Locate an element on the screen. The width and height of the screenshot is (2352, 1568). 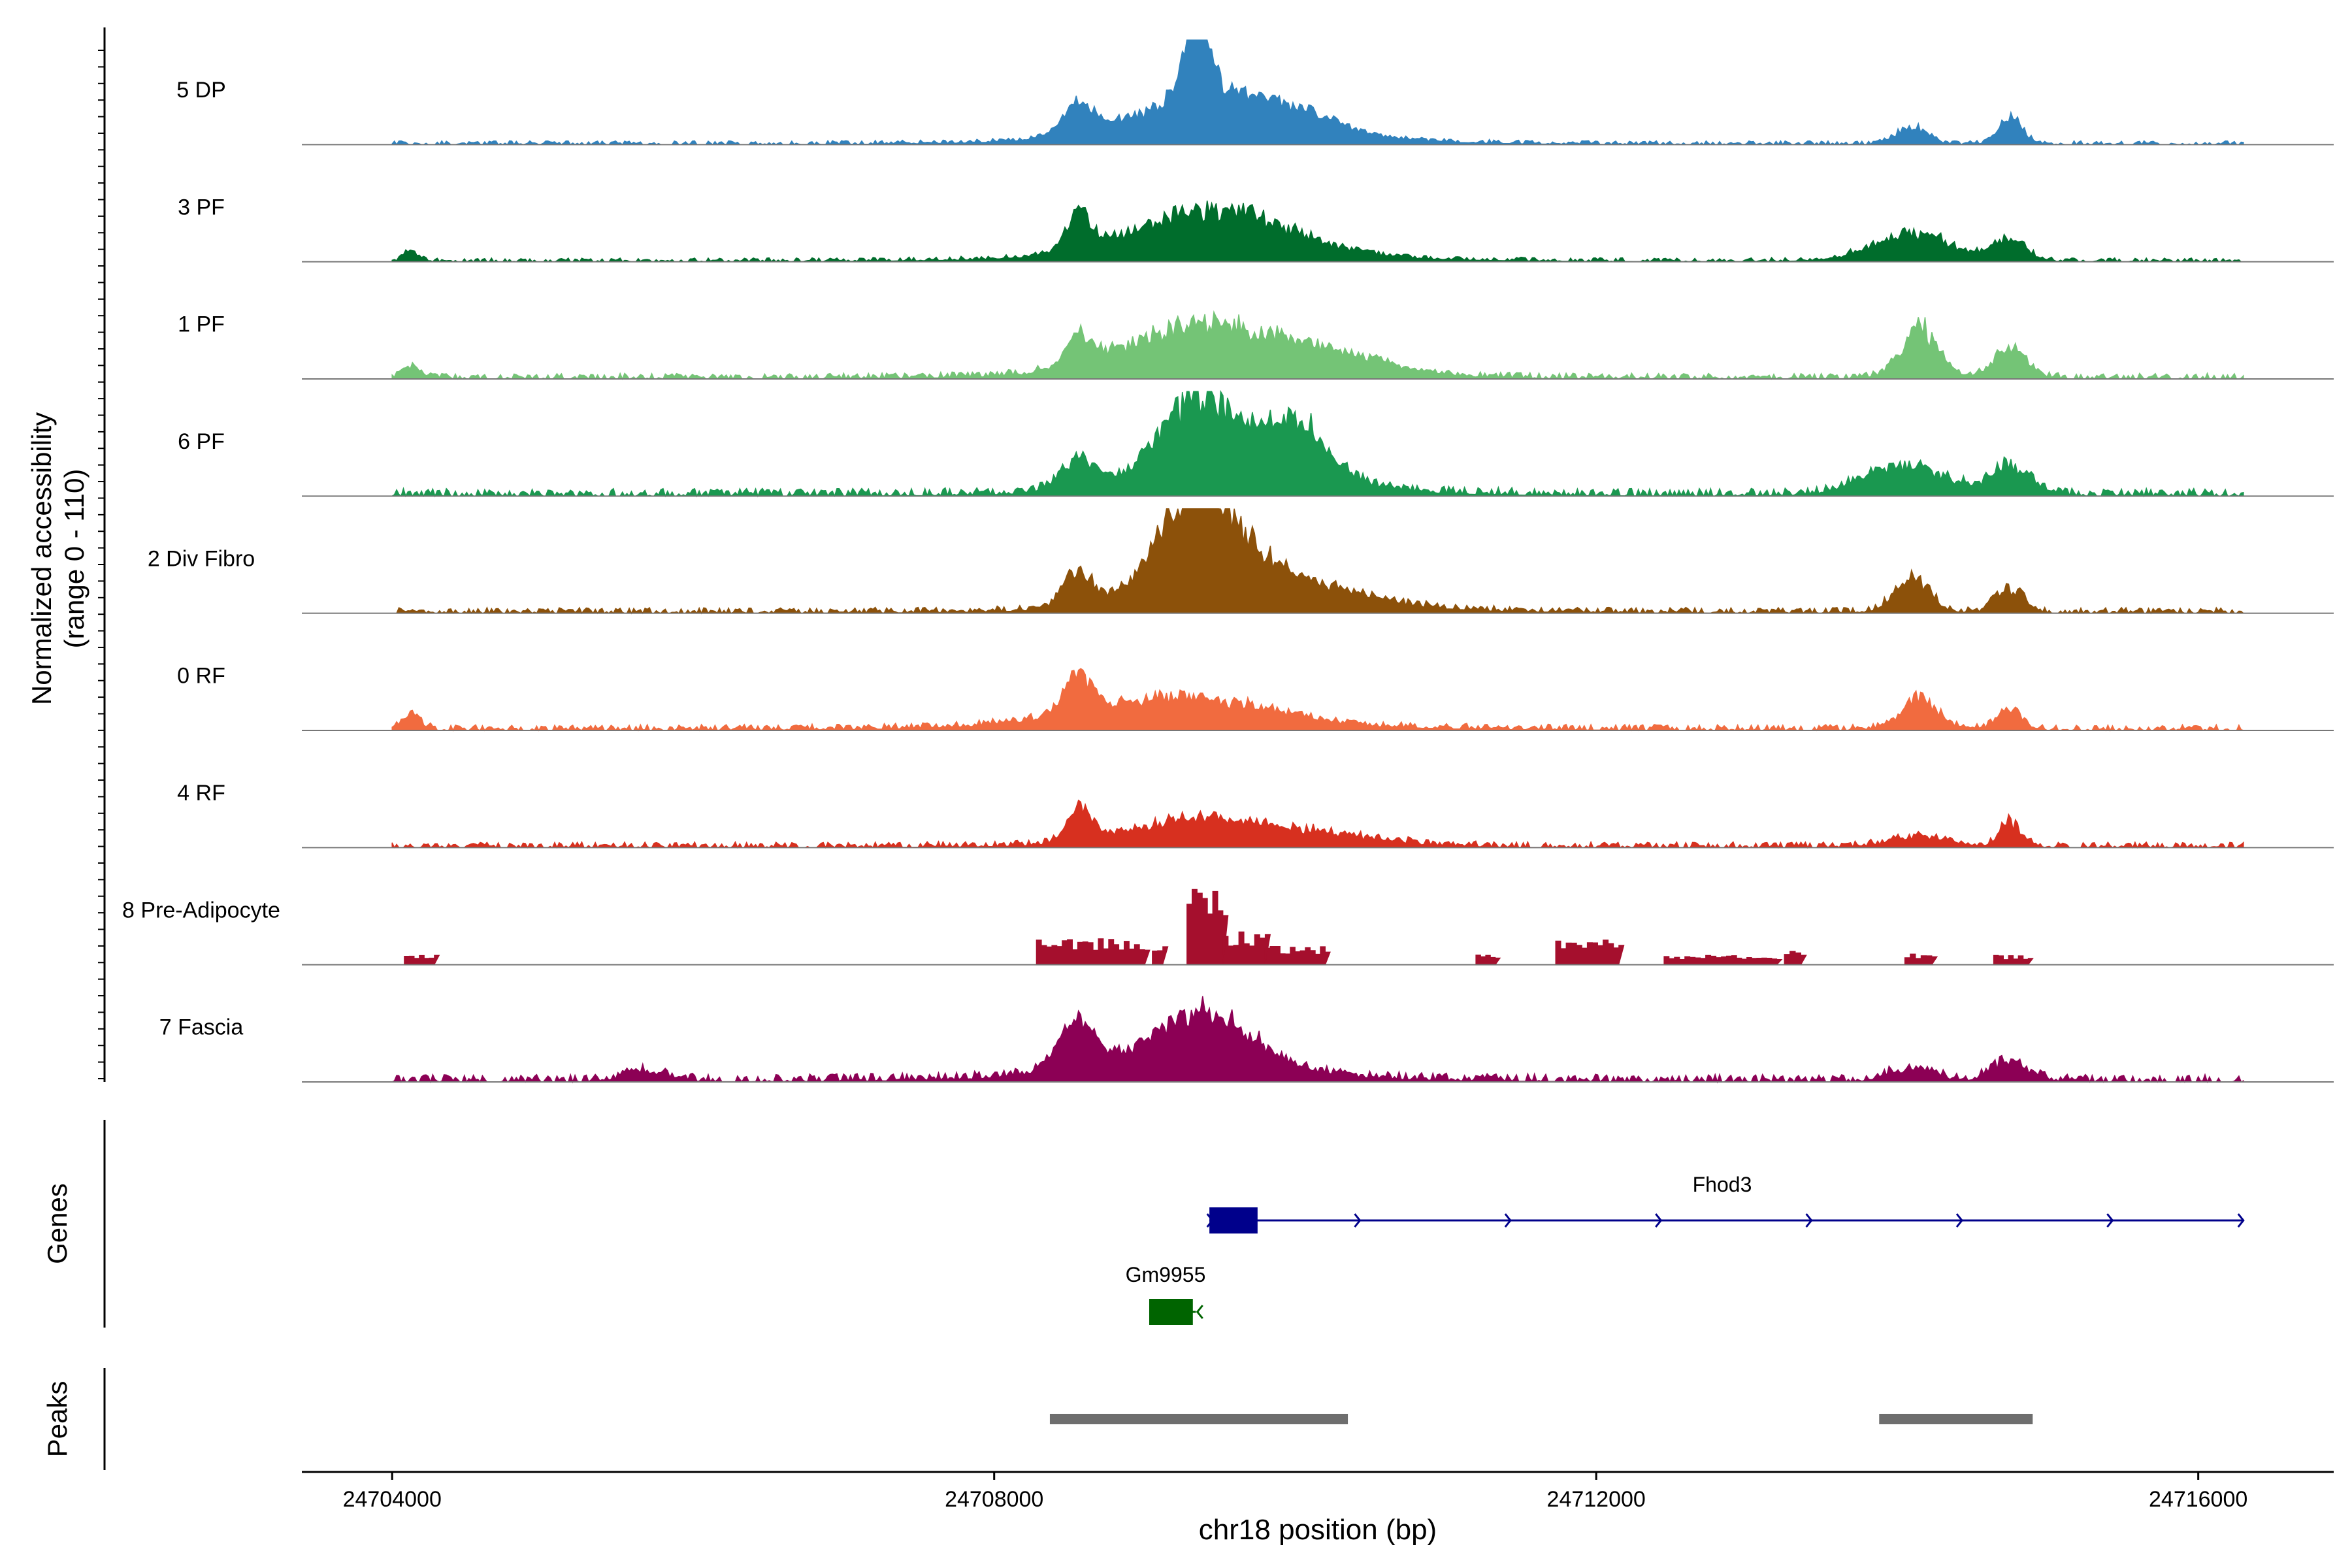
y-axis-title: Normalized accessibility (range 0 - 110) is located at coordinates (58, 558).